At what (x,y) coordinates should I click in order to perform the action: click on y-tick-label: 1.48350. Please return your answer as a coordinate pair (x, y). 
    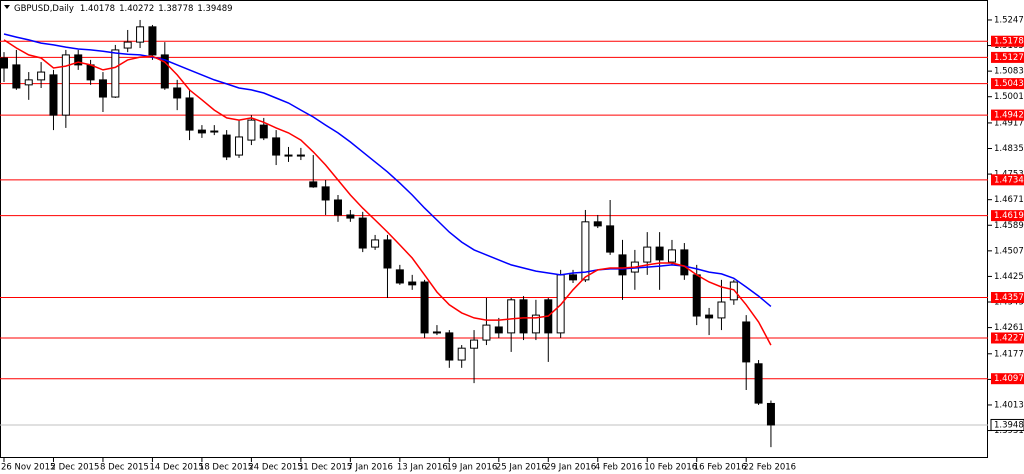
    Looking at the image, I should click on (1009, 149).